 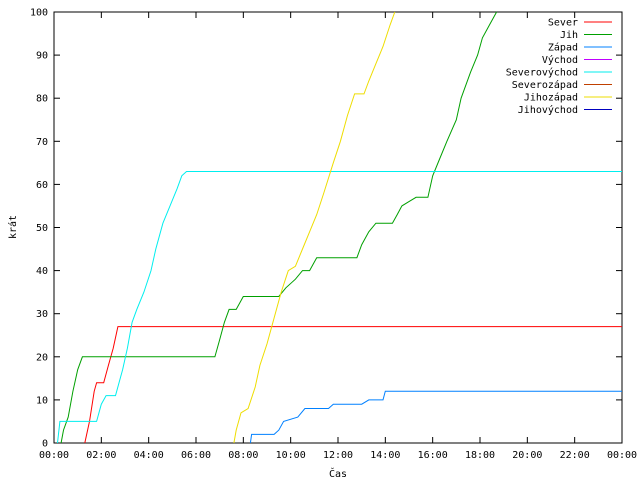 What do you see at coordinates (338, 473) in the screenshot?
I see `x-axis-label: Čas` at bounding box center [338, 473].